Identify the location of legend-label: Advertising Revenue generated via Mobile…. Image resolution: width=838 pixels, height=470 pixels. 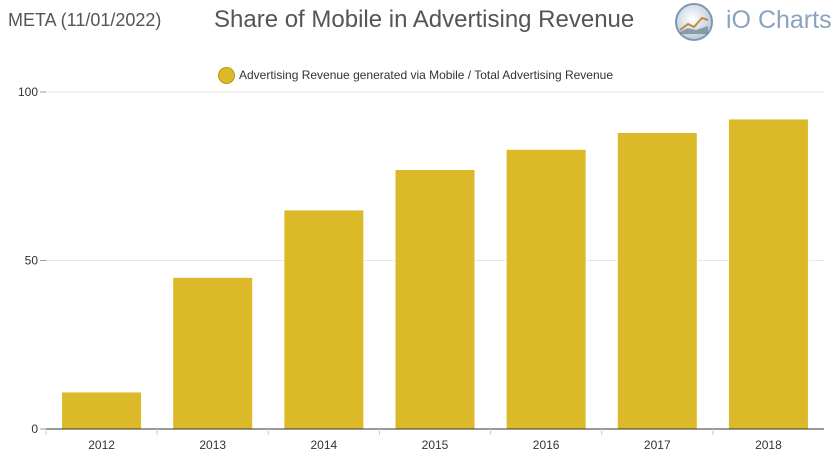
(426, 75).